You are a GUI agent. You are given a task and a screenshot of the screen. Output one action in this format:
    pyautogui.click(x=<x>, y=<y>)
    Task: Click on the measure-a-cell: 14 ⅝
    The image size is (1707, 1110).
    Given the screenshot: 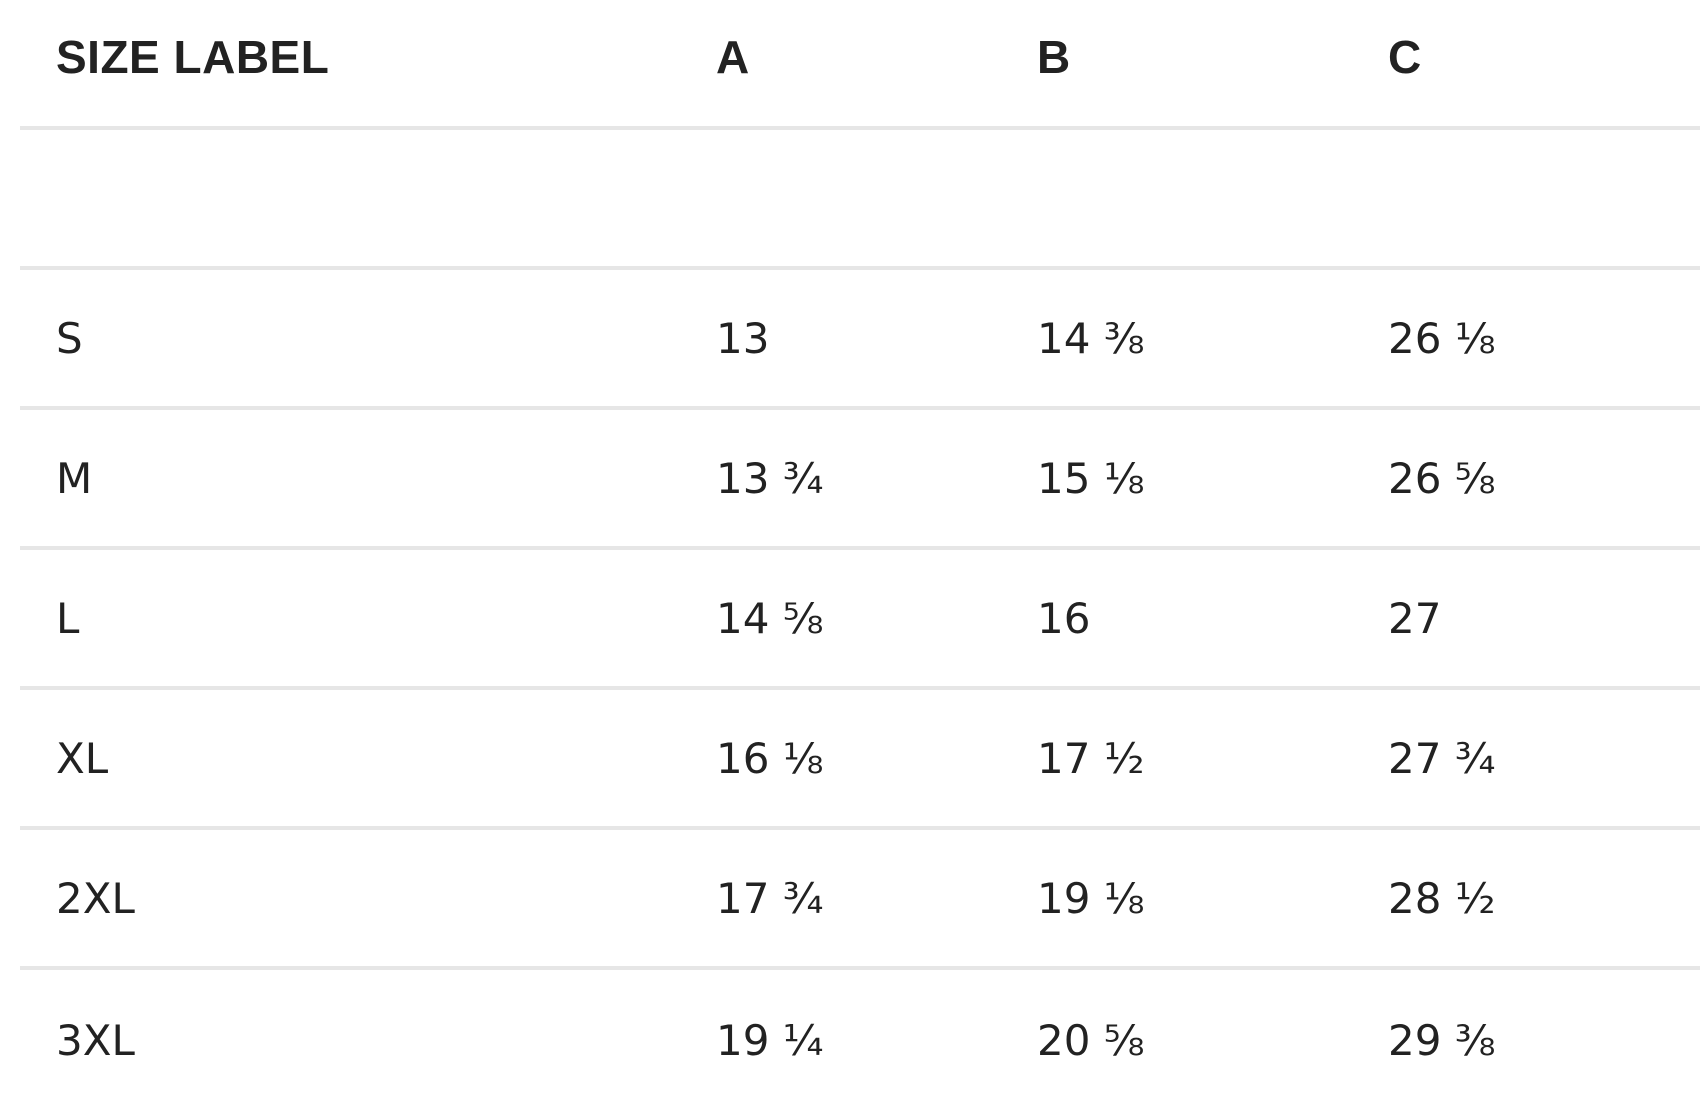 What is the action you would take?
    pyautogui.click(x=770, y=618)
    